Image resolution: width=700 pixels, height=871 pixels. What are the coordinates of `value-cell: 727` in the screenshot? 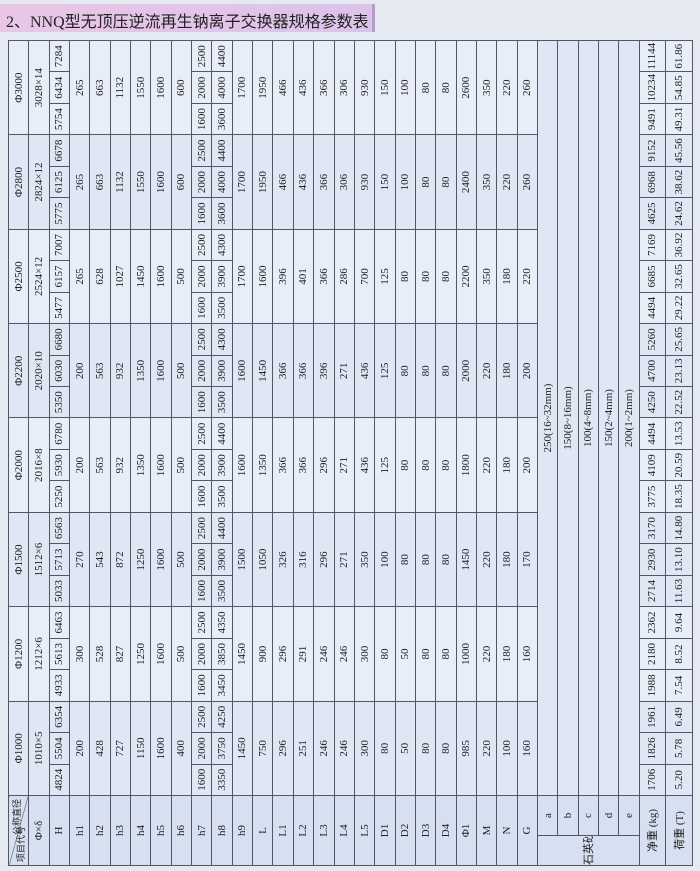 It's located at (120, 748).